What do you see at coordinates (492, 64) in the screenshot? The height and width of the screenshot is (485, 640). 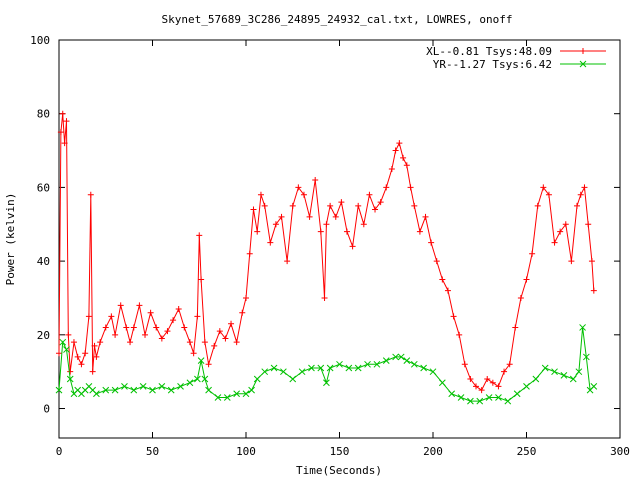 I see `legend-label: YR--1.27 Tsys:6.42` at bounding box center [492, 64].